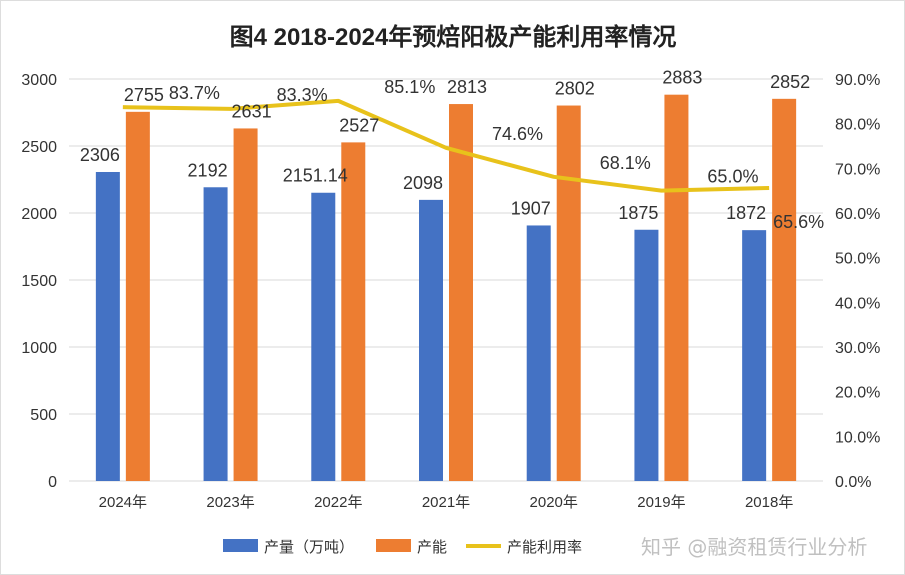  What do you see at coordinates (853, 482) in the screenshot?
I see `y-right-tick-label: 0.0%` at bounding box center [853, 482].